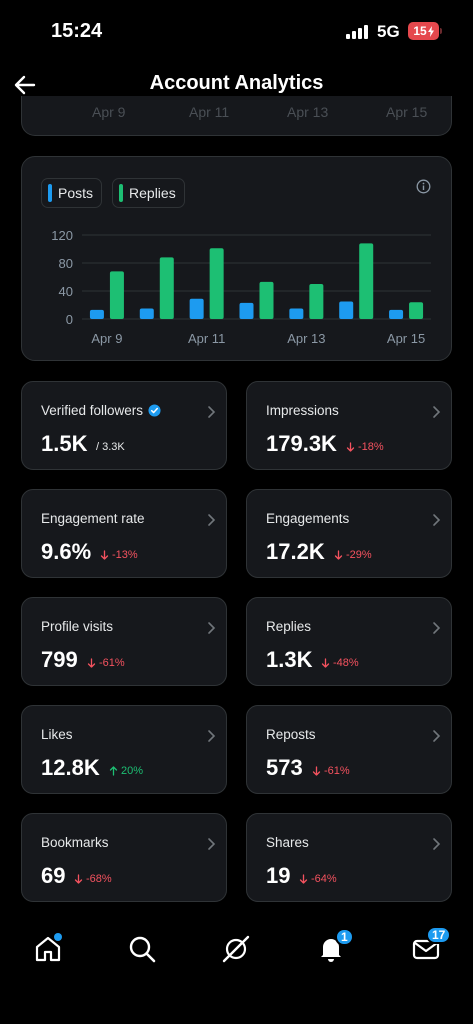 Image resolution: width=473 pixels, height=1024 pixels. I want to click on battery-cap, so click(441, 31).